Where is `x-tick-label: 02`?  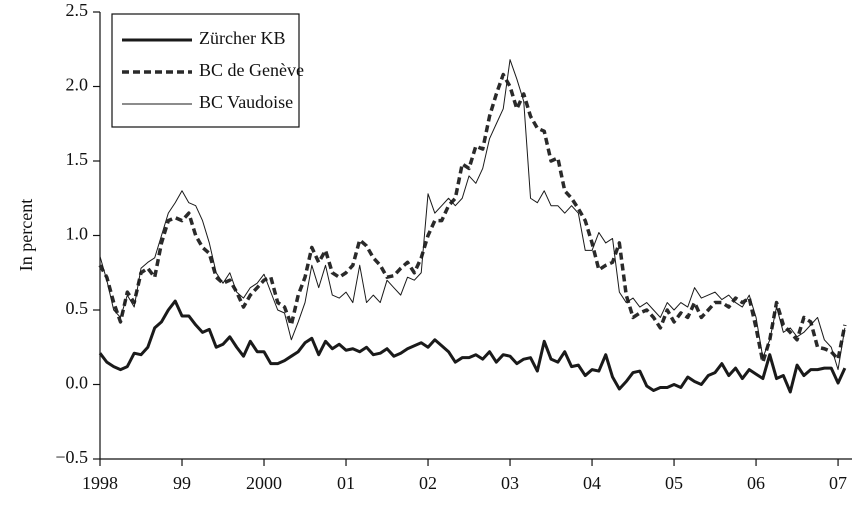
x-tick-label: 02 is located at coordinates (428, 483).